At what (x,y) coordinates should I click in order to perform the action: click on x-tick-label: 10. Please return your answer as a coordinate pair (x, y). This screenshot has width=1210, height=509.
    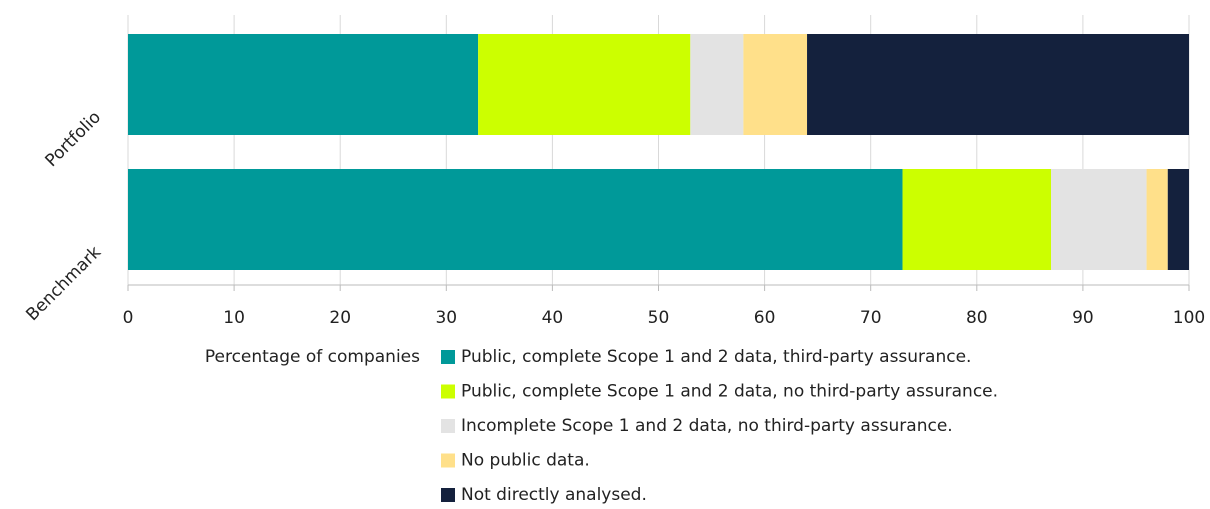
    Looking at the image, I should click on (234, 318).